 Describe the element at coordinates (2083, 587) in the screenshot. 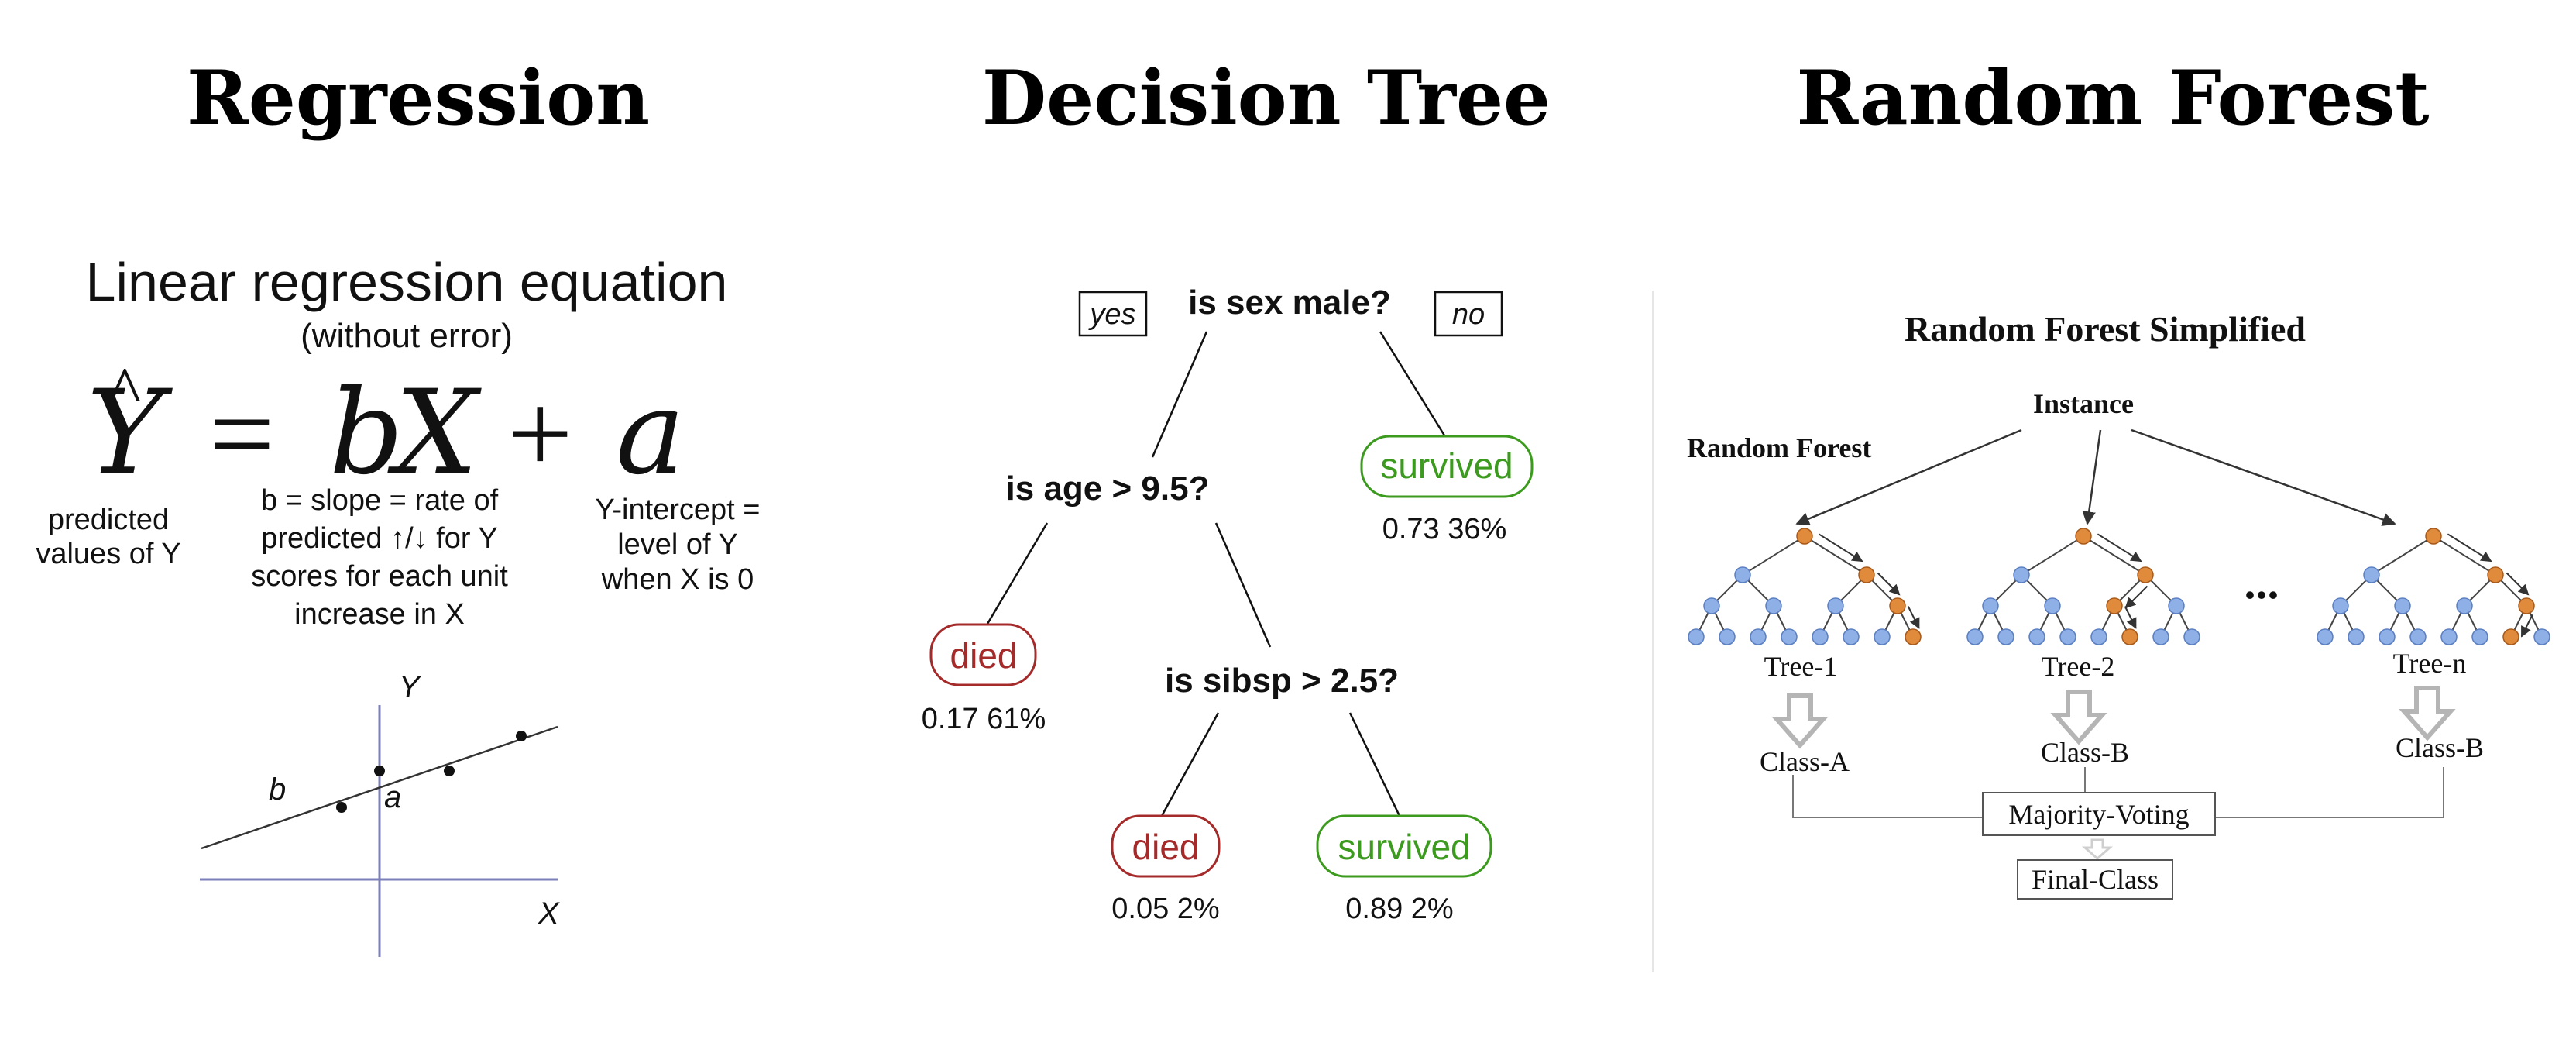

I see `tree-2-graphic` at that location.